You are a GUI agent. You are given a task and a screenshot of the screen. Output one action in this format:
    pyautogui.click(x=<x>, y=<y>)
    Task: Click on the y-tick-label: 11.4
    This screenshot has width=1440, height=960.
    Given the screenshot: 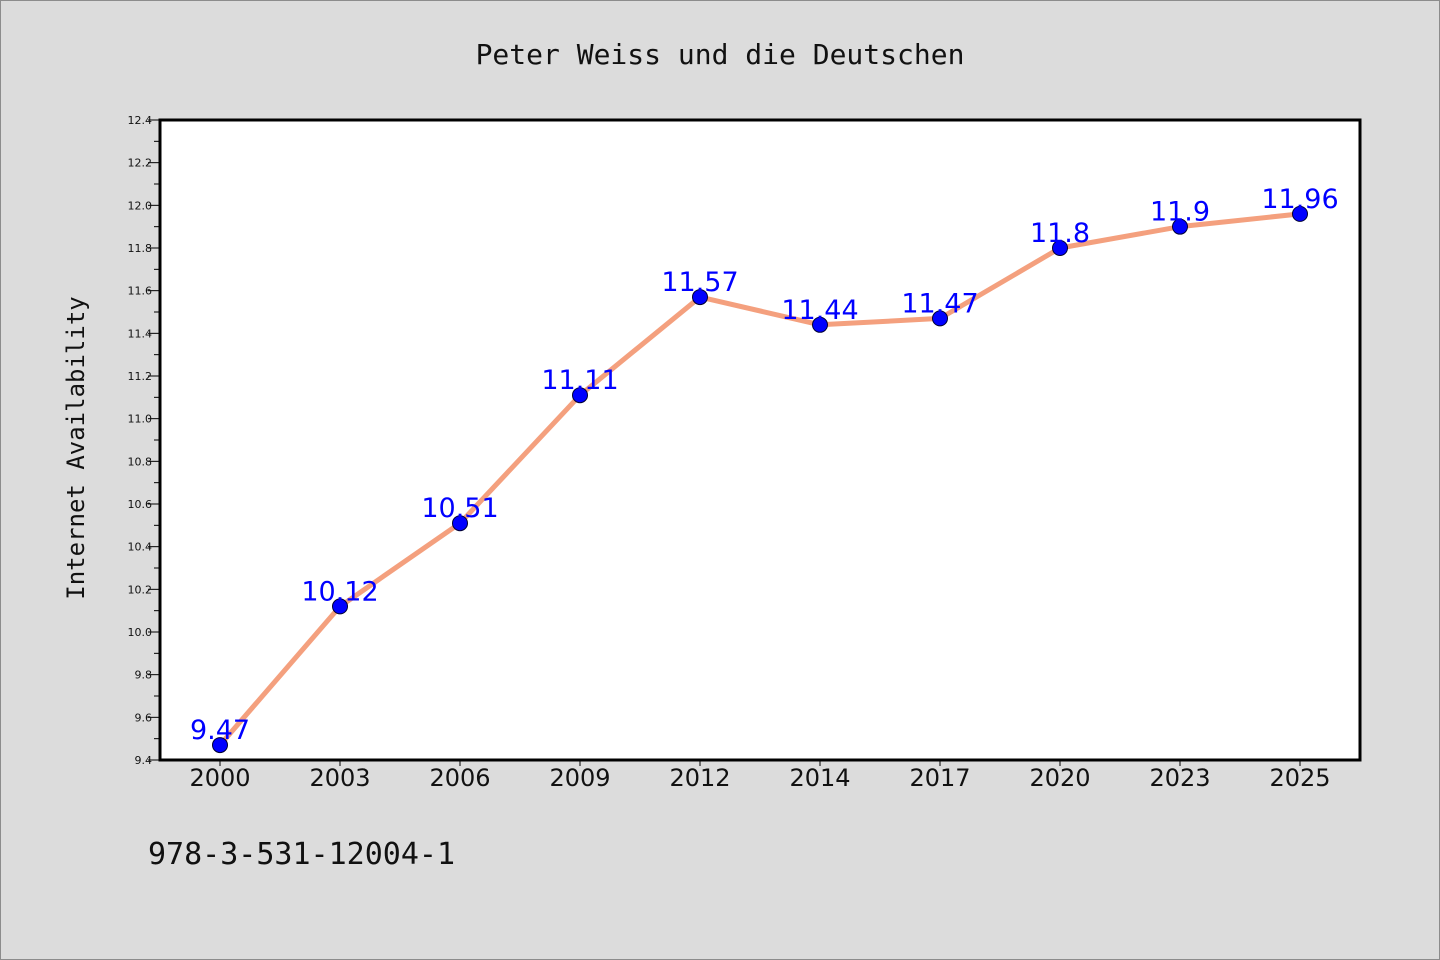 What is the action you would take?
    pyautogui.click(x=140, y=333)
    